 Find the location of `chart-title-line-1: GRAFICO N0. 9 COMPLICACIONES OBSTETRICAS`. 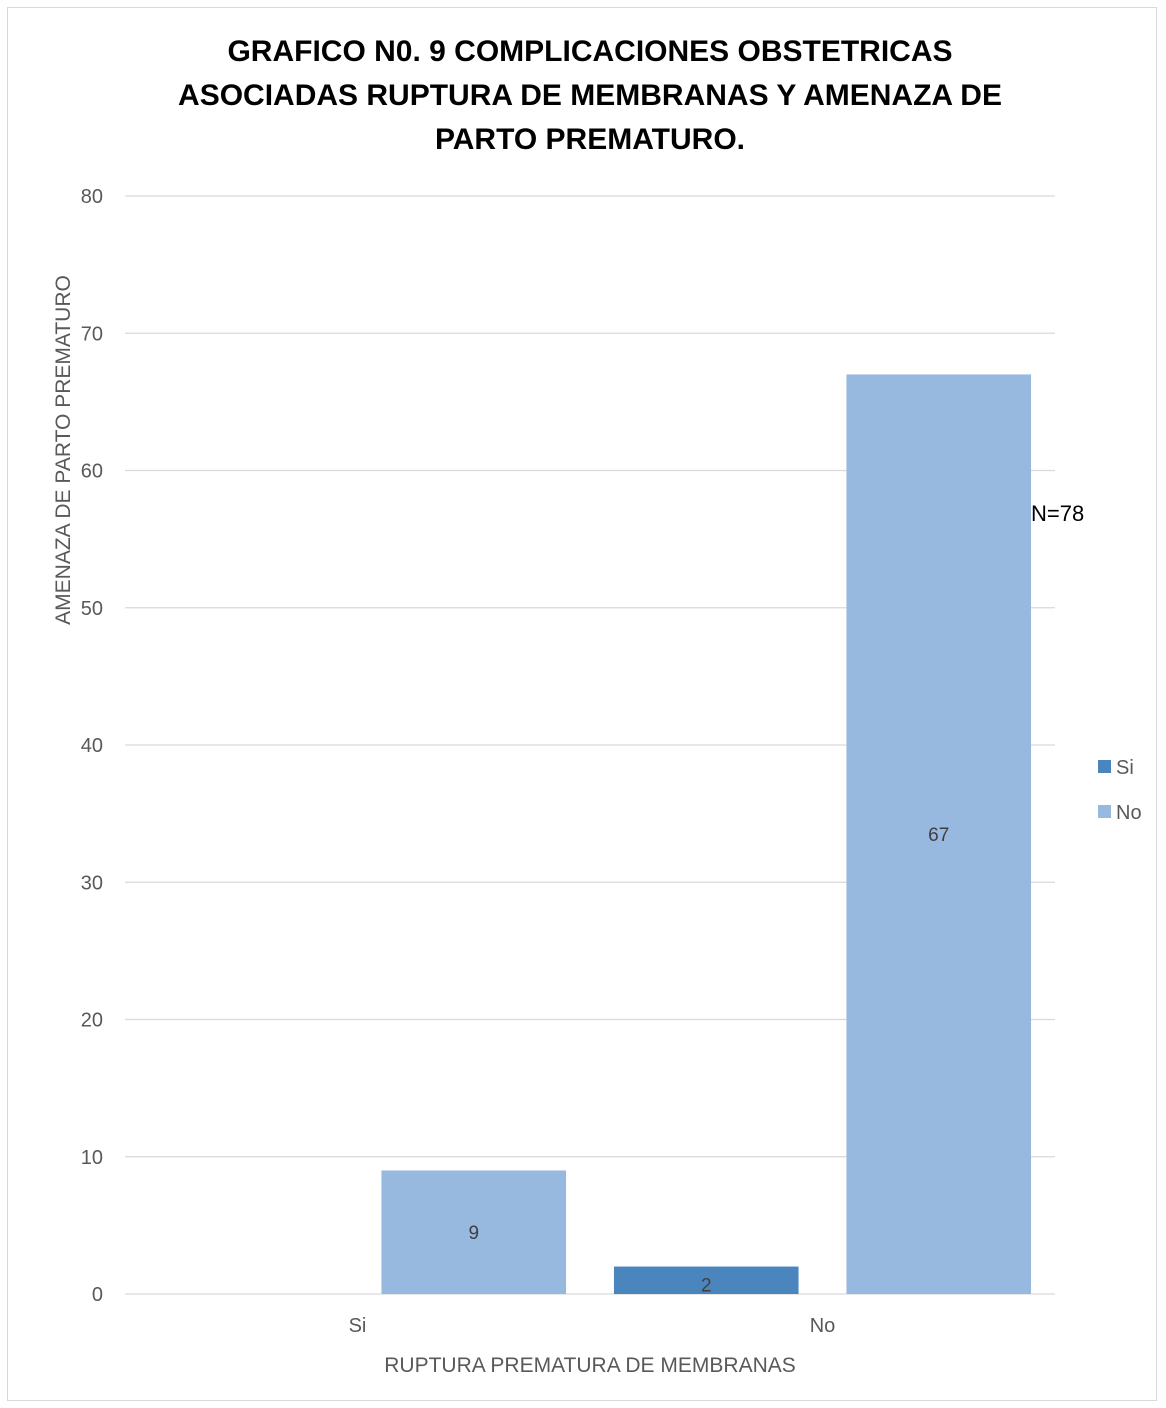

chart-title-line-1: GRAFICO N0. 9 COMPLICACIONES OBSTETRICAS is located at coordinates (590, 51).